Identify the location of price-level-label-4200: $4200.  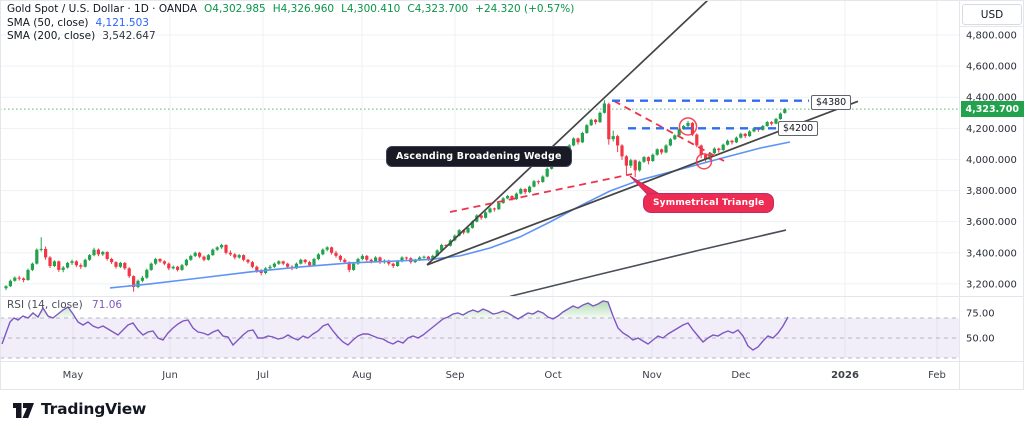
(798, 128).